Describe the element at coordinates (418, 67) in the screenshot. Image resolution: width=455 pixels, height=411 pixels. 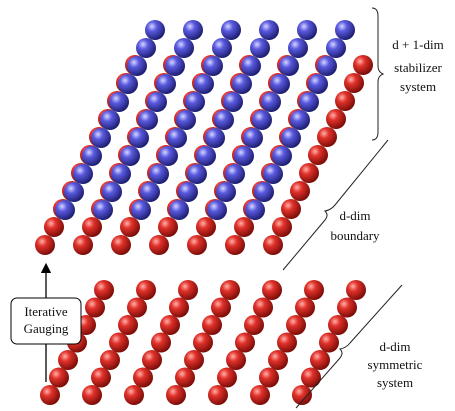
I see `label: stabilizer` at that location.